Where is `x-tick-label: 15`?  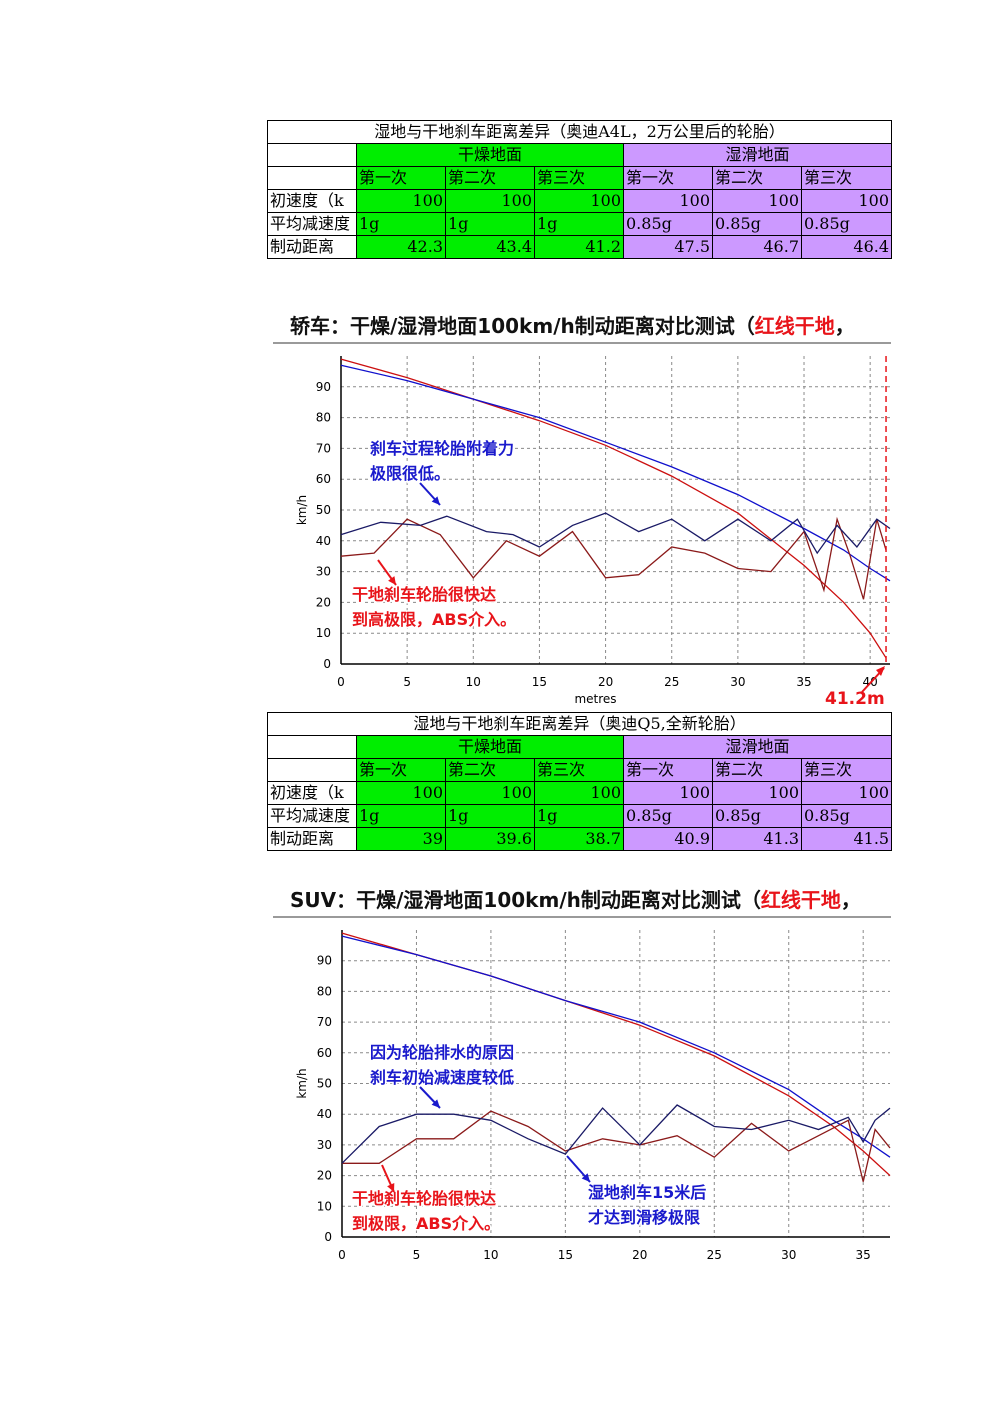 x-tick-label: 15 is located at coordinates (539, 682).